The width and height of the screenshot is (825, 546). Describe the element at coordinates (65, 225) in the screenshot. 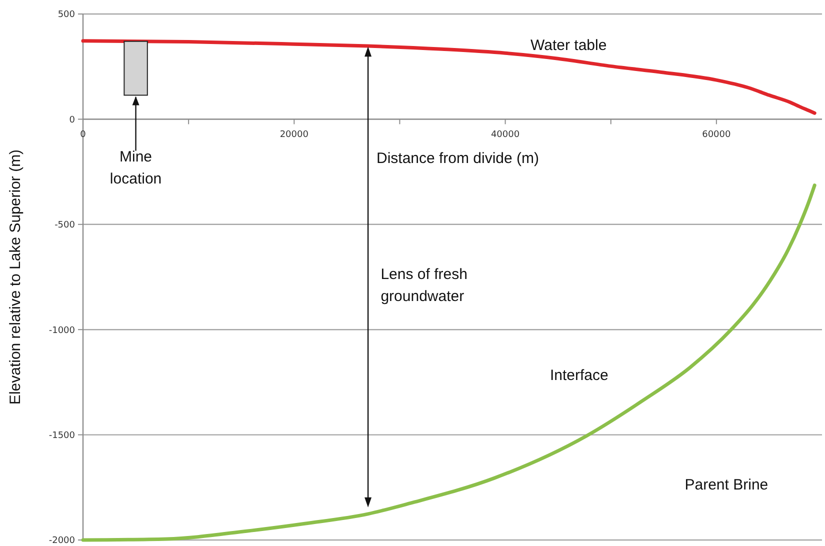

I see `y-tick-label: -500` at that location.